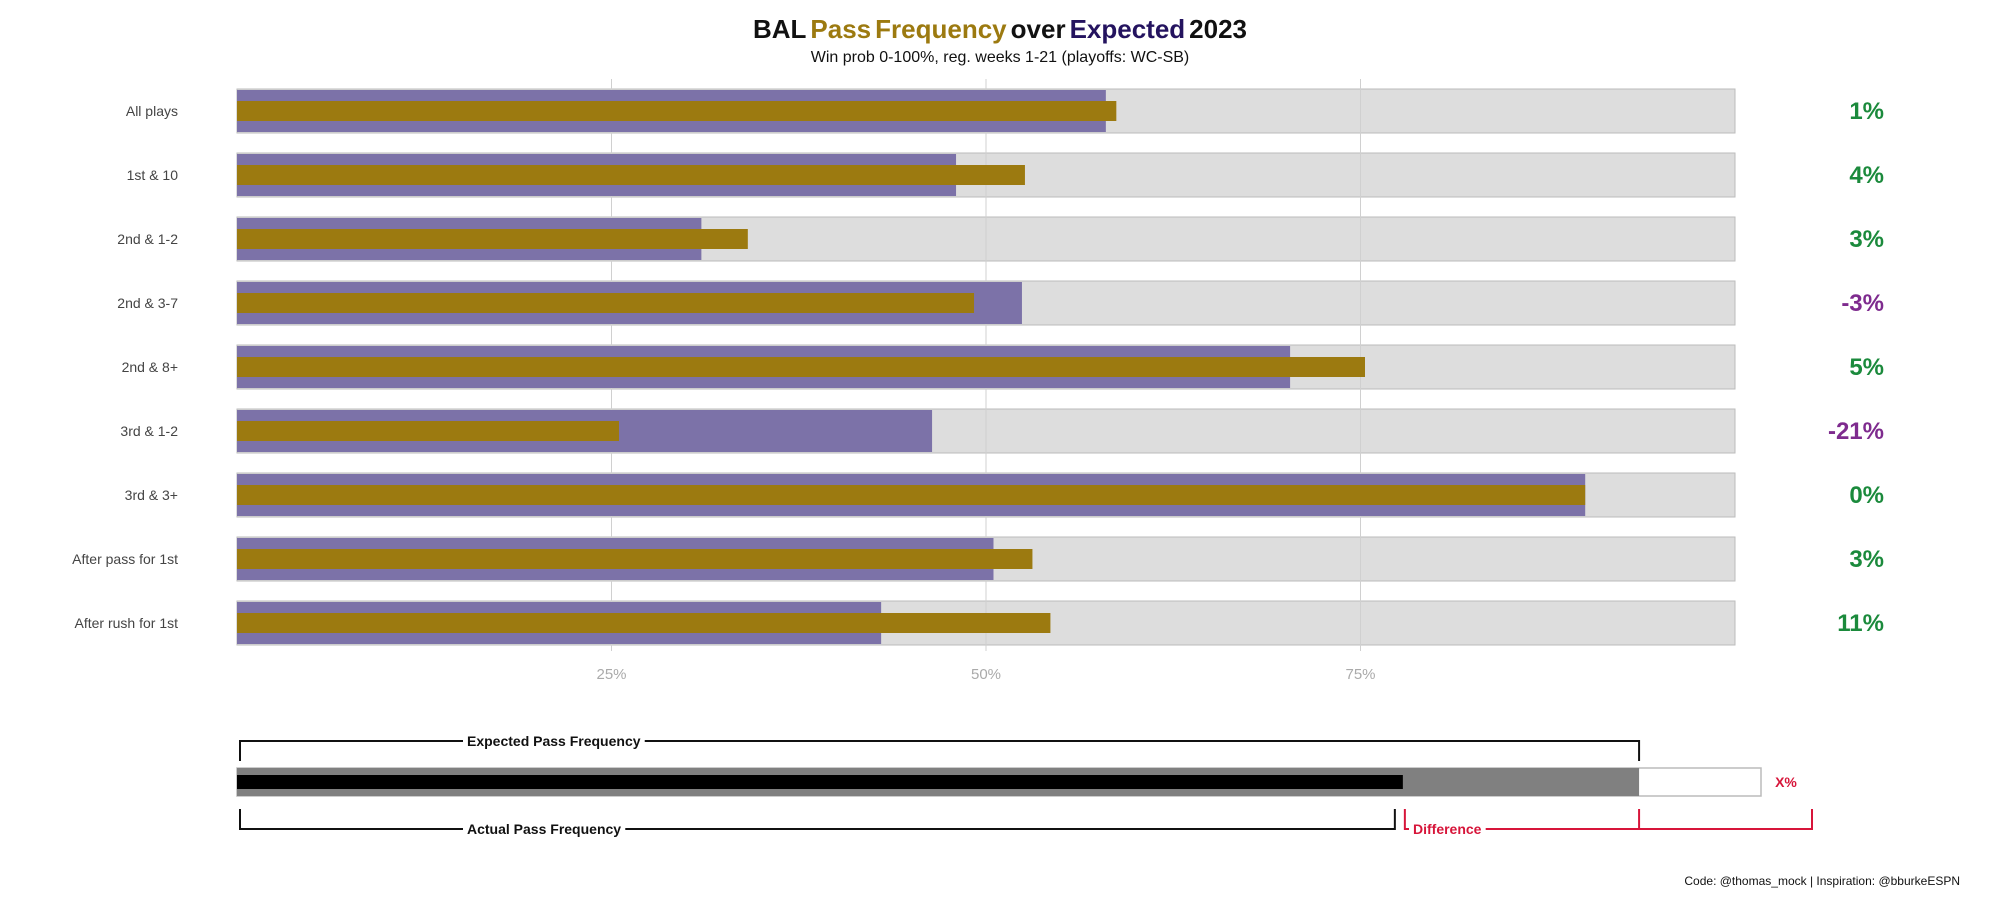 This screenshot has width=2000, height=900. I want to click on category-label: 1st & 10, so click(153, 175).